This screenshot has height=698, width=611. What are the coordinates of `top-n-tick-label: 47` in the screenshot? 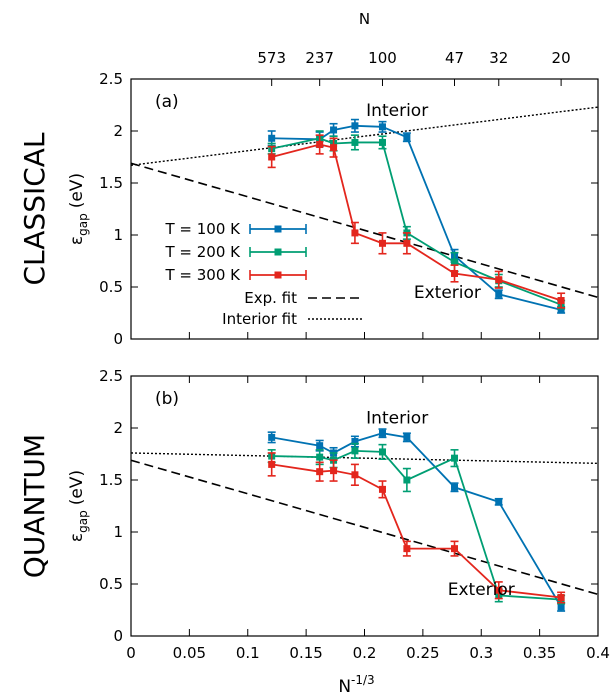 It's located at (454, 58).